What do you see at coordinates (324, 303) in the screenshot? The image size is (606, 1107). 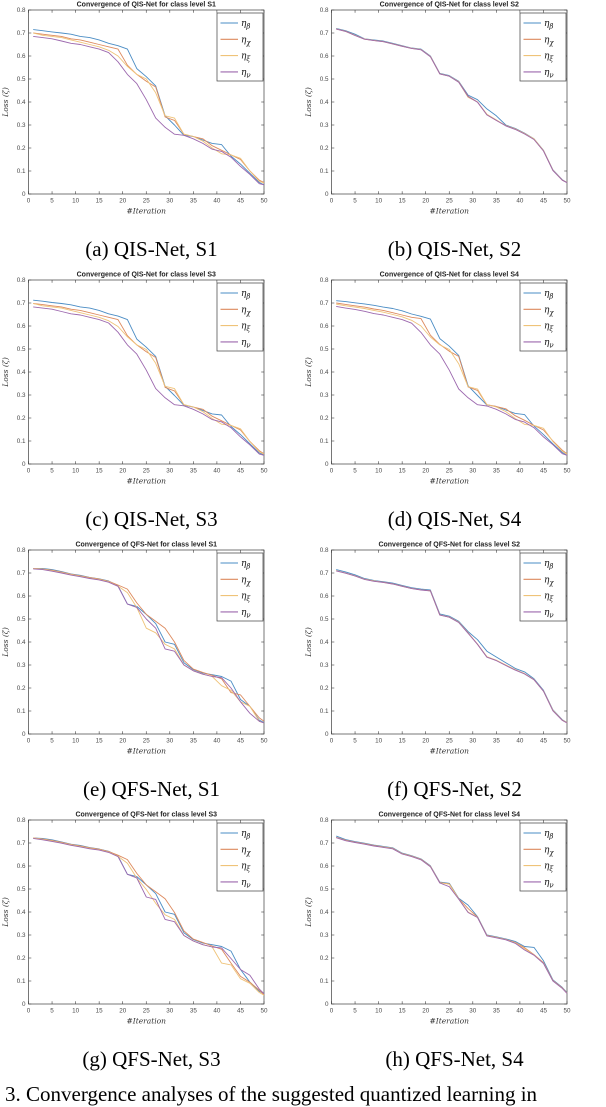 I see `svg-text: 0.7` at bounding box center [324, 303].